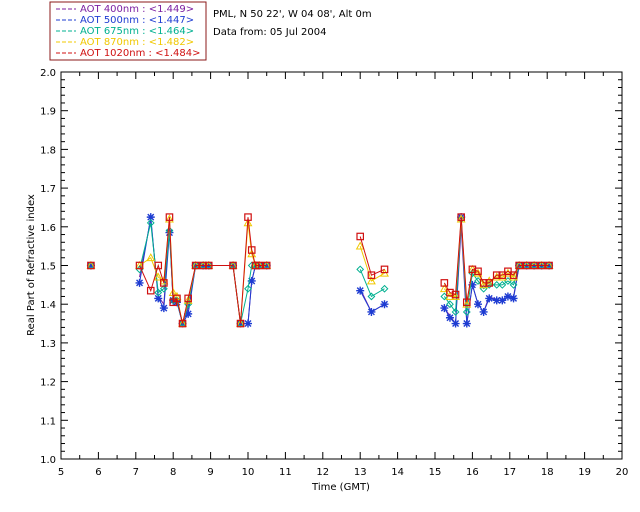  Describe the element at coordinates (173, 472) in the screenshot. I see `x-tick-label: 8` at that location.